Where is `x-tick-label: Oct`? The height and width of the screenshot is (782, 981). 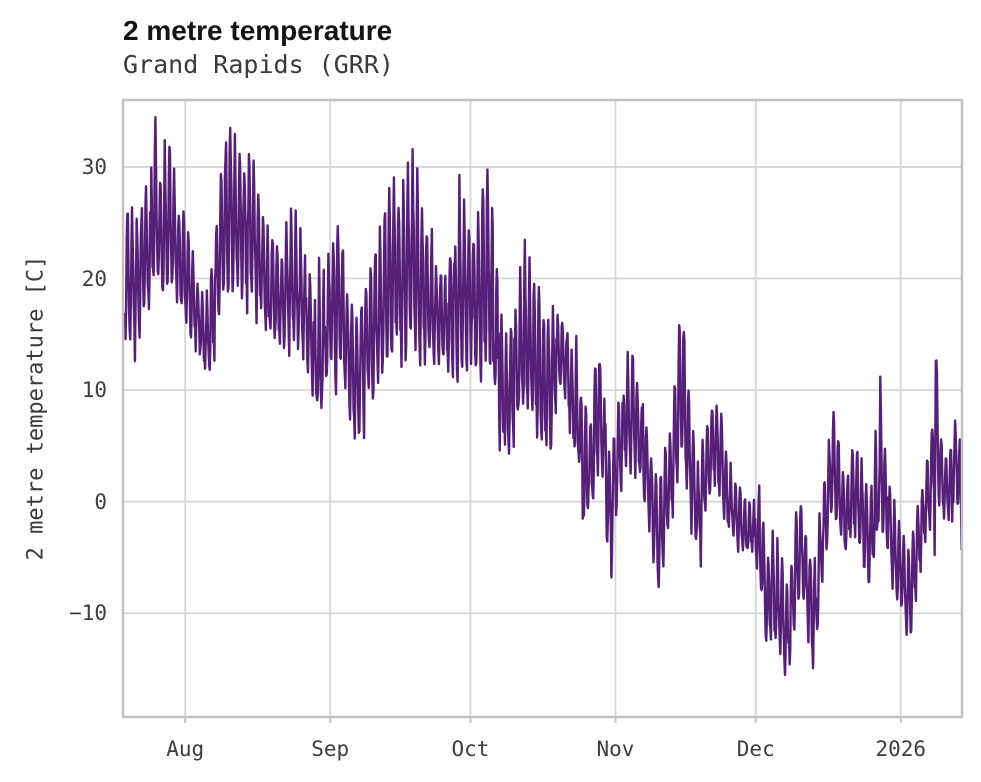 x-tick-label: Oct is located at coordinates (470, 749).